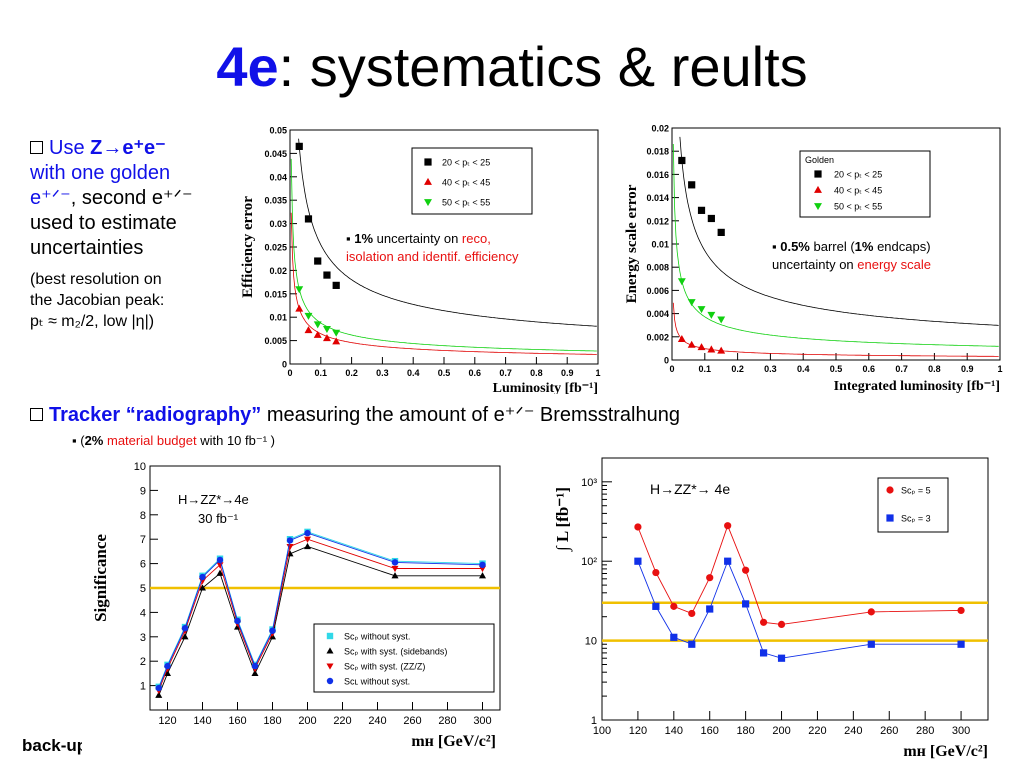 The width and height of the screenshot is (1024, 768). What do you see at coordinates (858, 175) in the screenshot?
I see `legend-label: 20 < pₜ < 25` at bounding box center [858, 175].